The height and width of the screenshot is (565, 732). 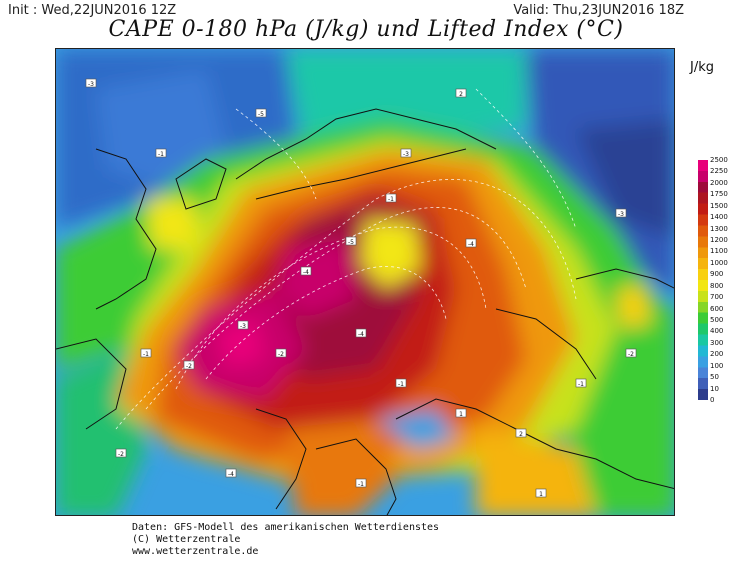 I want to click on scale-label: 1750, so click(x=719, y=194).